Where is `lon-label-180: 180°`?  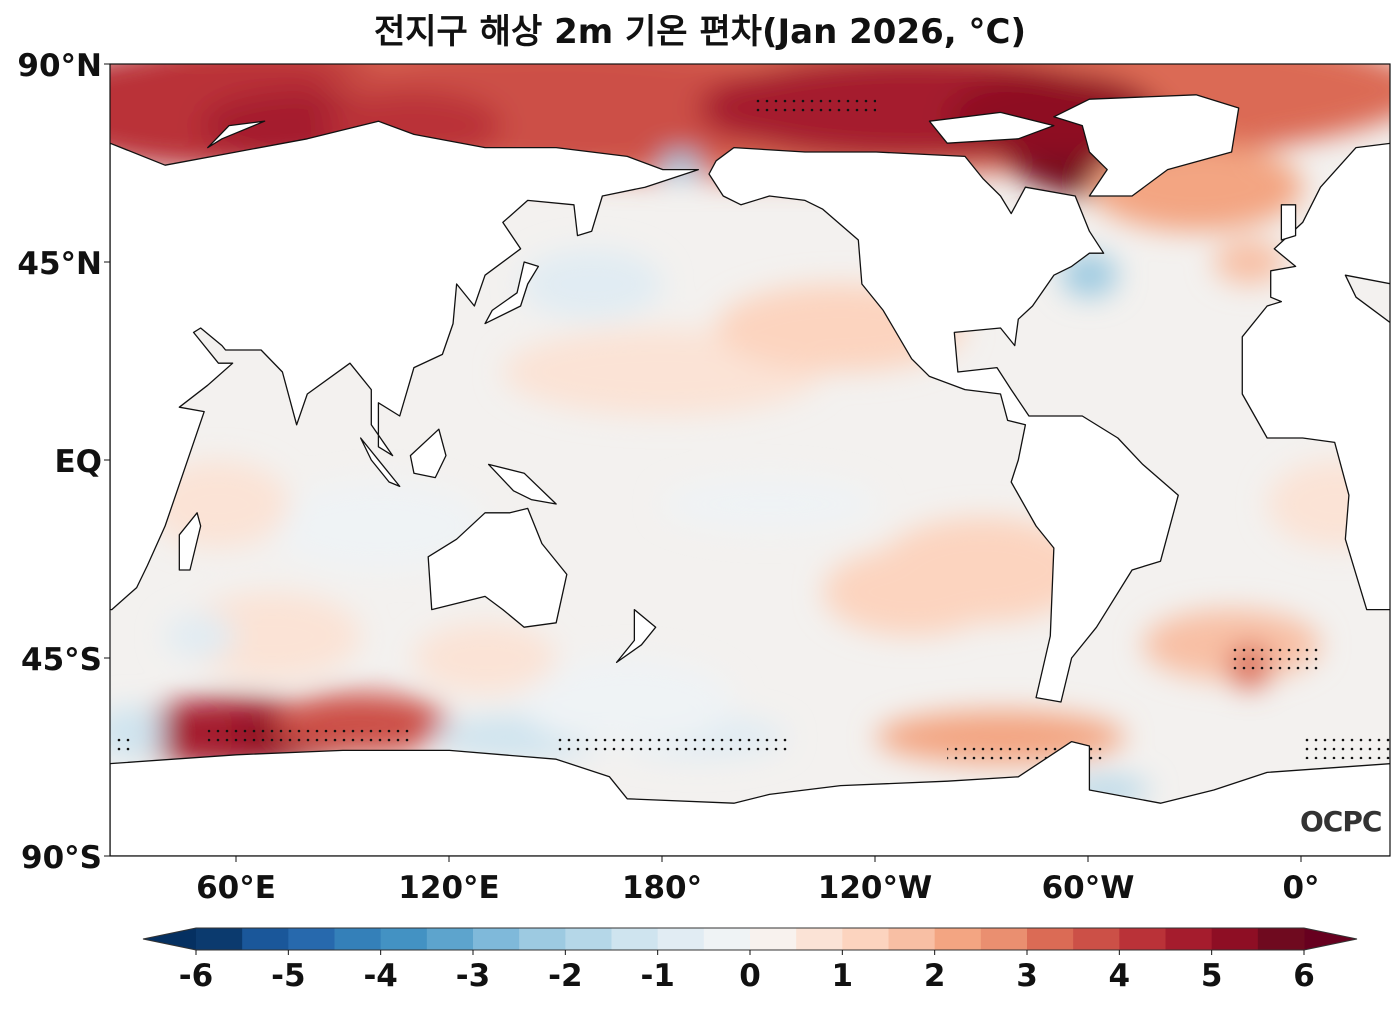 lon-label-180: 180° is located at coordinates (662, 888).